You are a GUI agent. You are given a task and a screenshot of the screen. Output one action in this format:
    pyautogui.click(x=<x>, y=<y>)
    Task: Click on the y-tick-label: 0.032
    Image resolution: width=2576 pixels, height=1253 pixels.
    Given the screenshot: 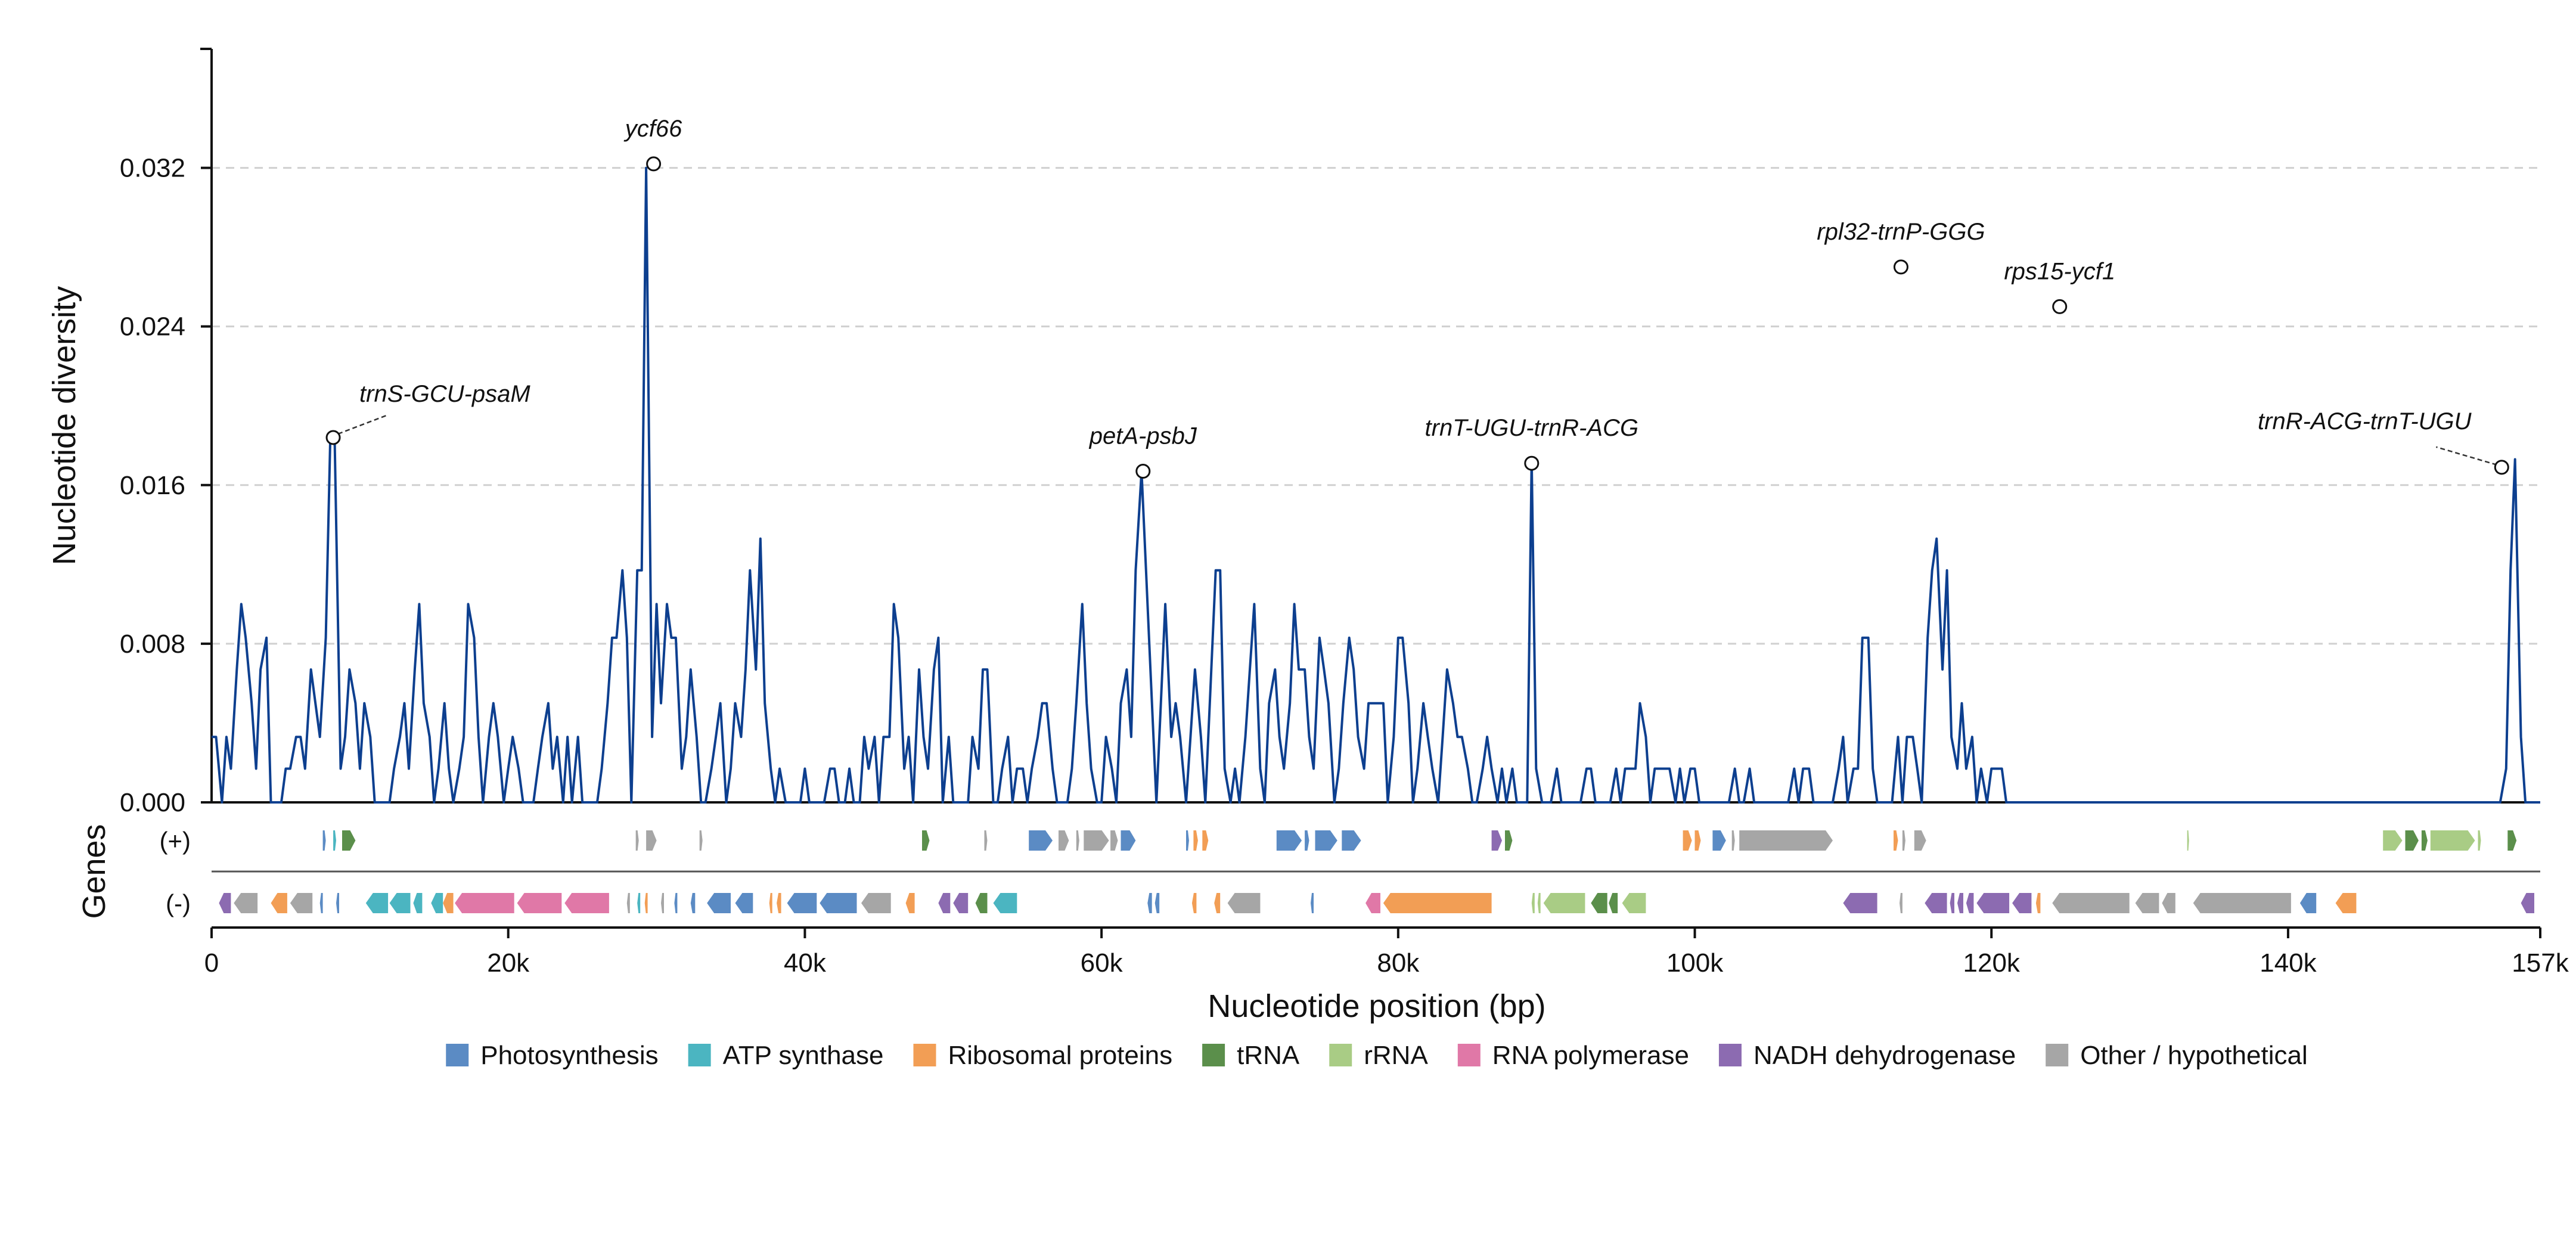 What is the action you would take?
    pyautogui.click(x=153, y=168)
    